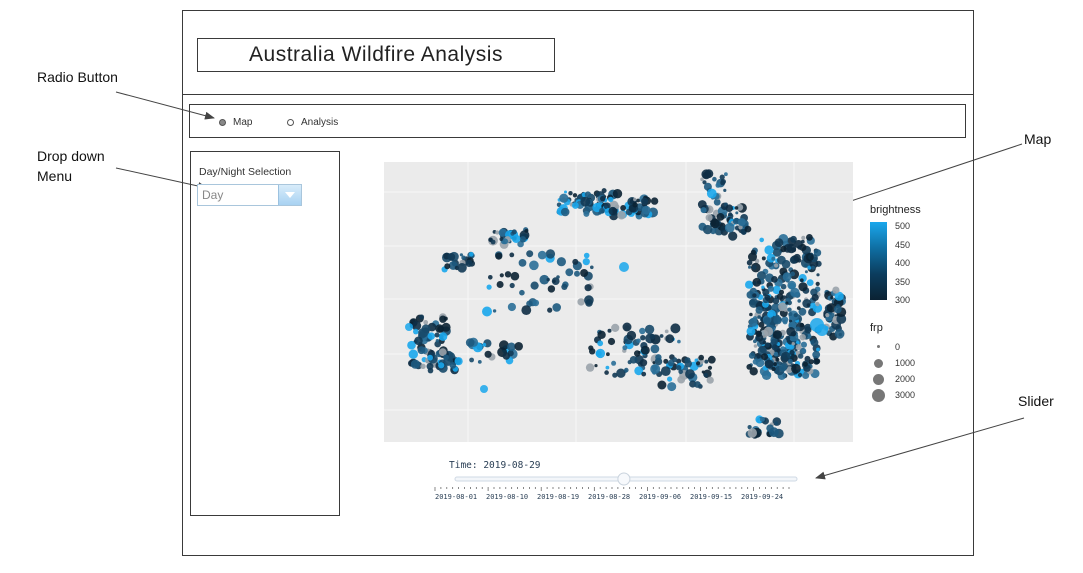 This screenshot has width=1083, height=573. I want to click on title-box: Australia Wildfire Analysis, so click(376, 55).